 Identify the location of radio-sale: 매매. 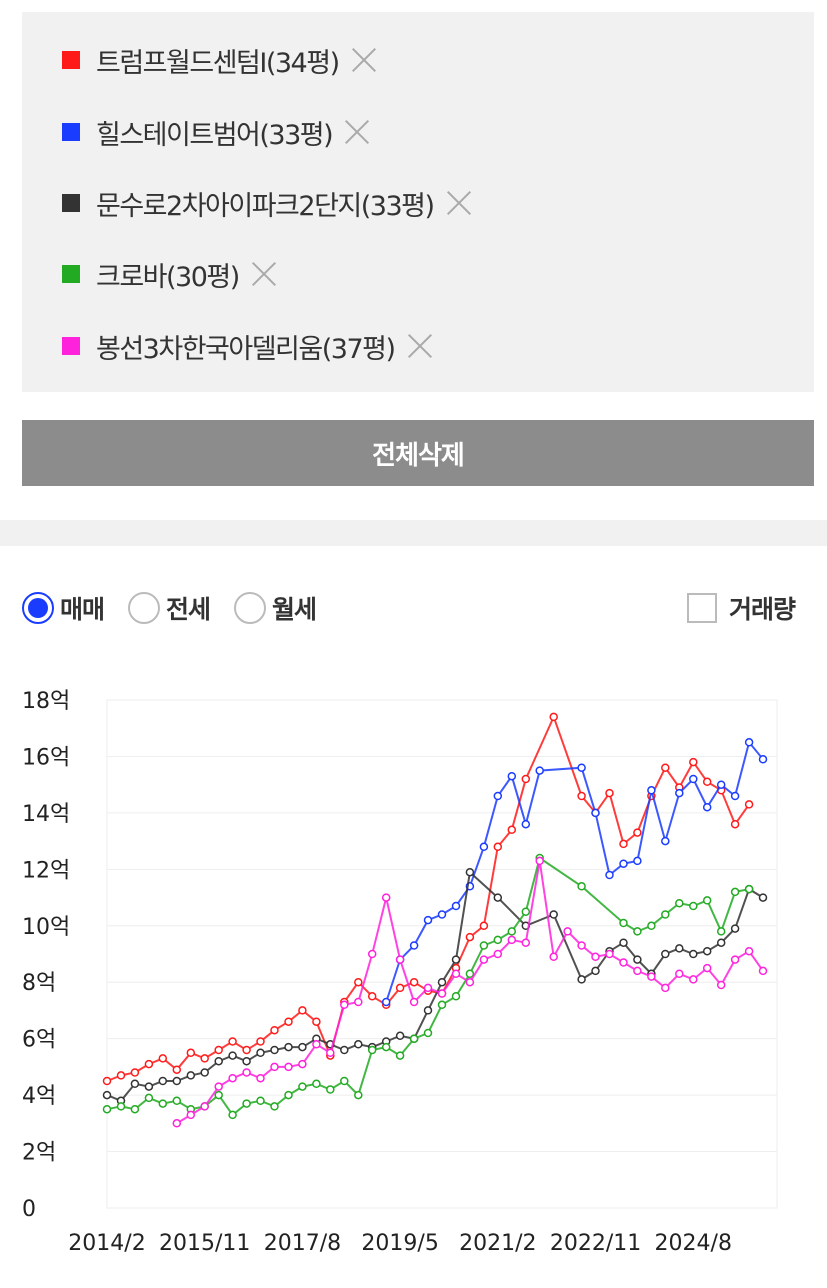
(63, 608).